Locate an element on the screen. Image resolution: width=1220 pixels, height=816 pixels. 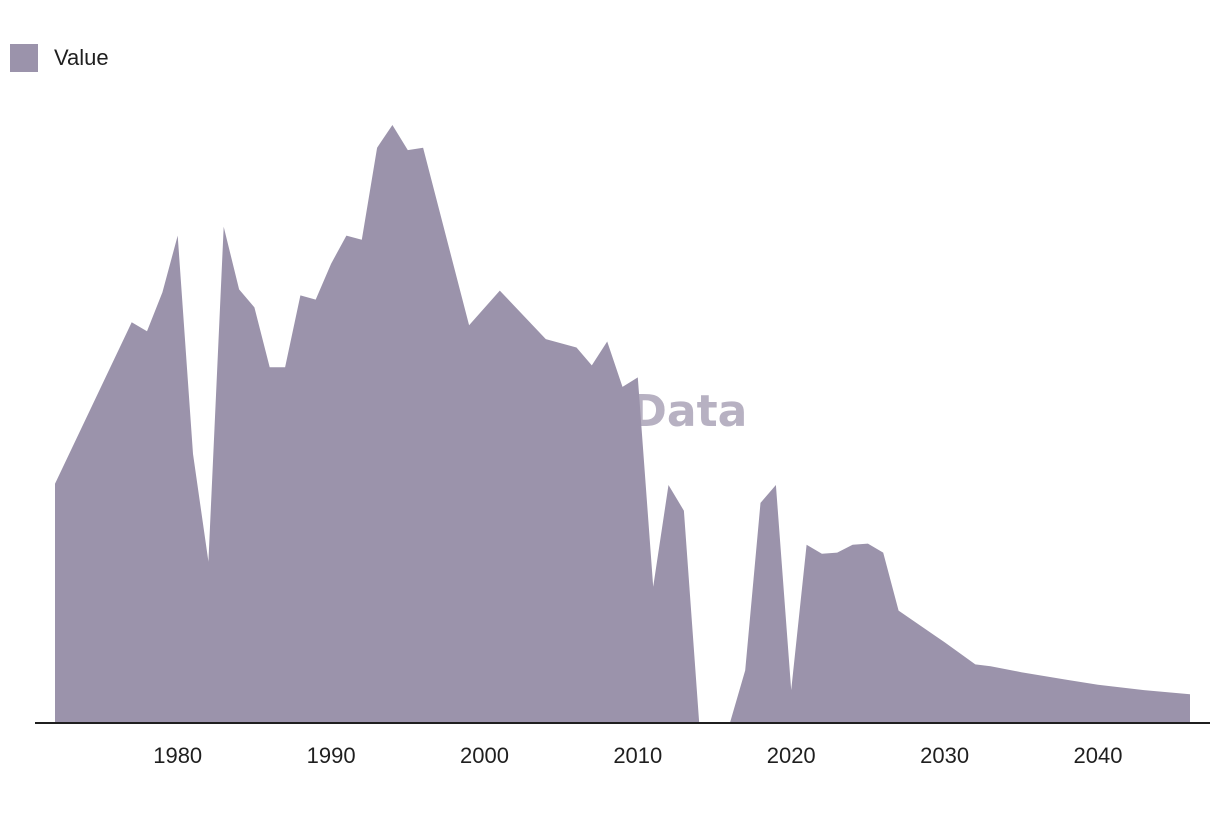
x-tick-label-2030: 2030 is located at coordinates (944, 755).